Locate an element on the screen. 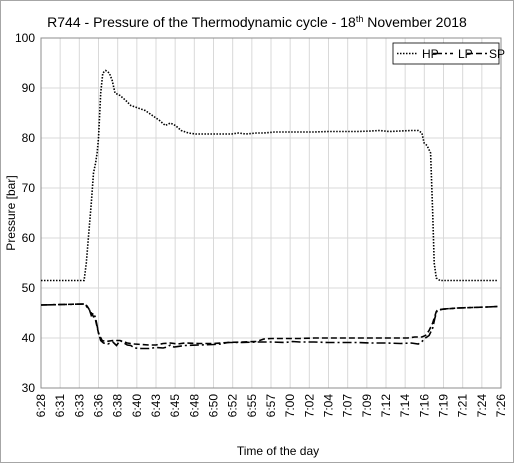 The image size is (514, 463). x-tick-label: 7:04 is located at coordinates (329, 406).